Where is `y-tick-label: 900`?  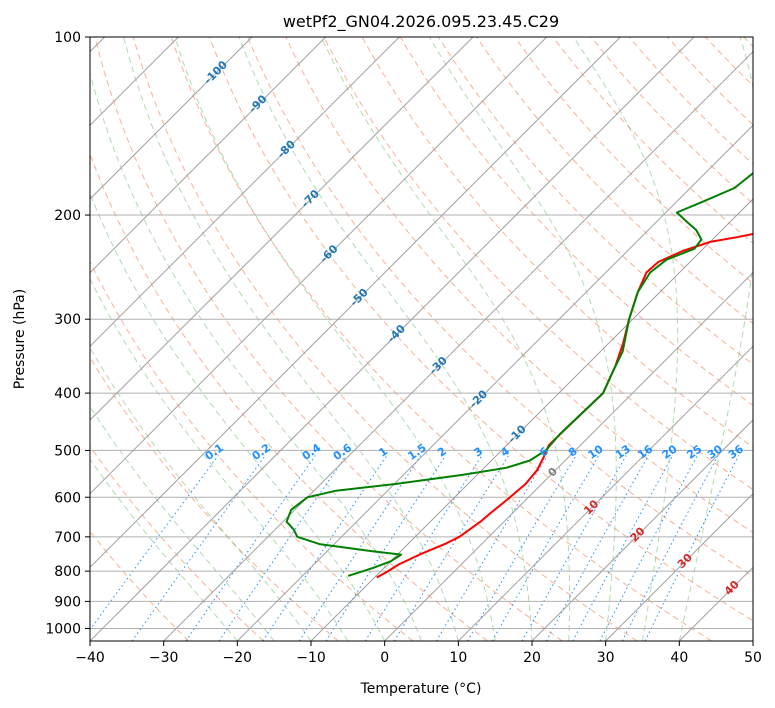
y-tick-label: 900 is located at coordinates (67, 602).